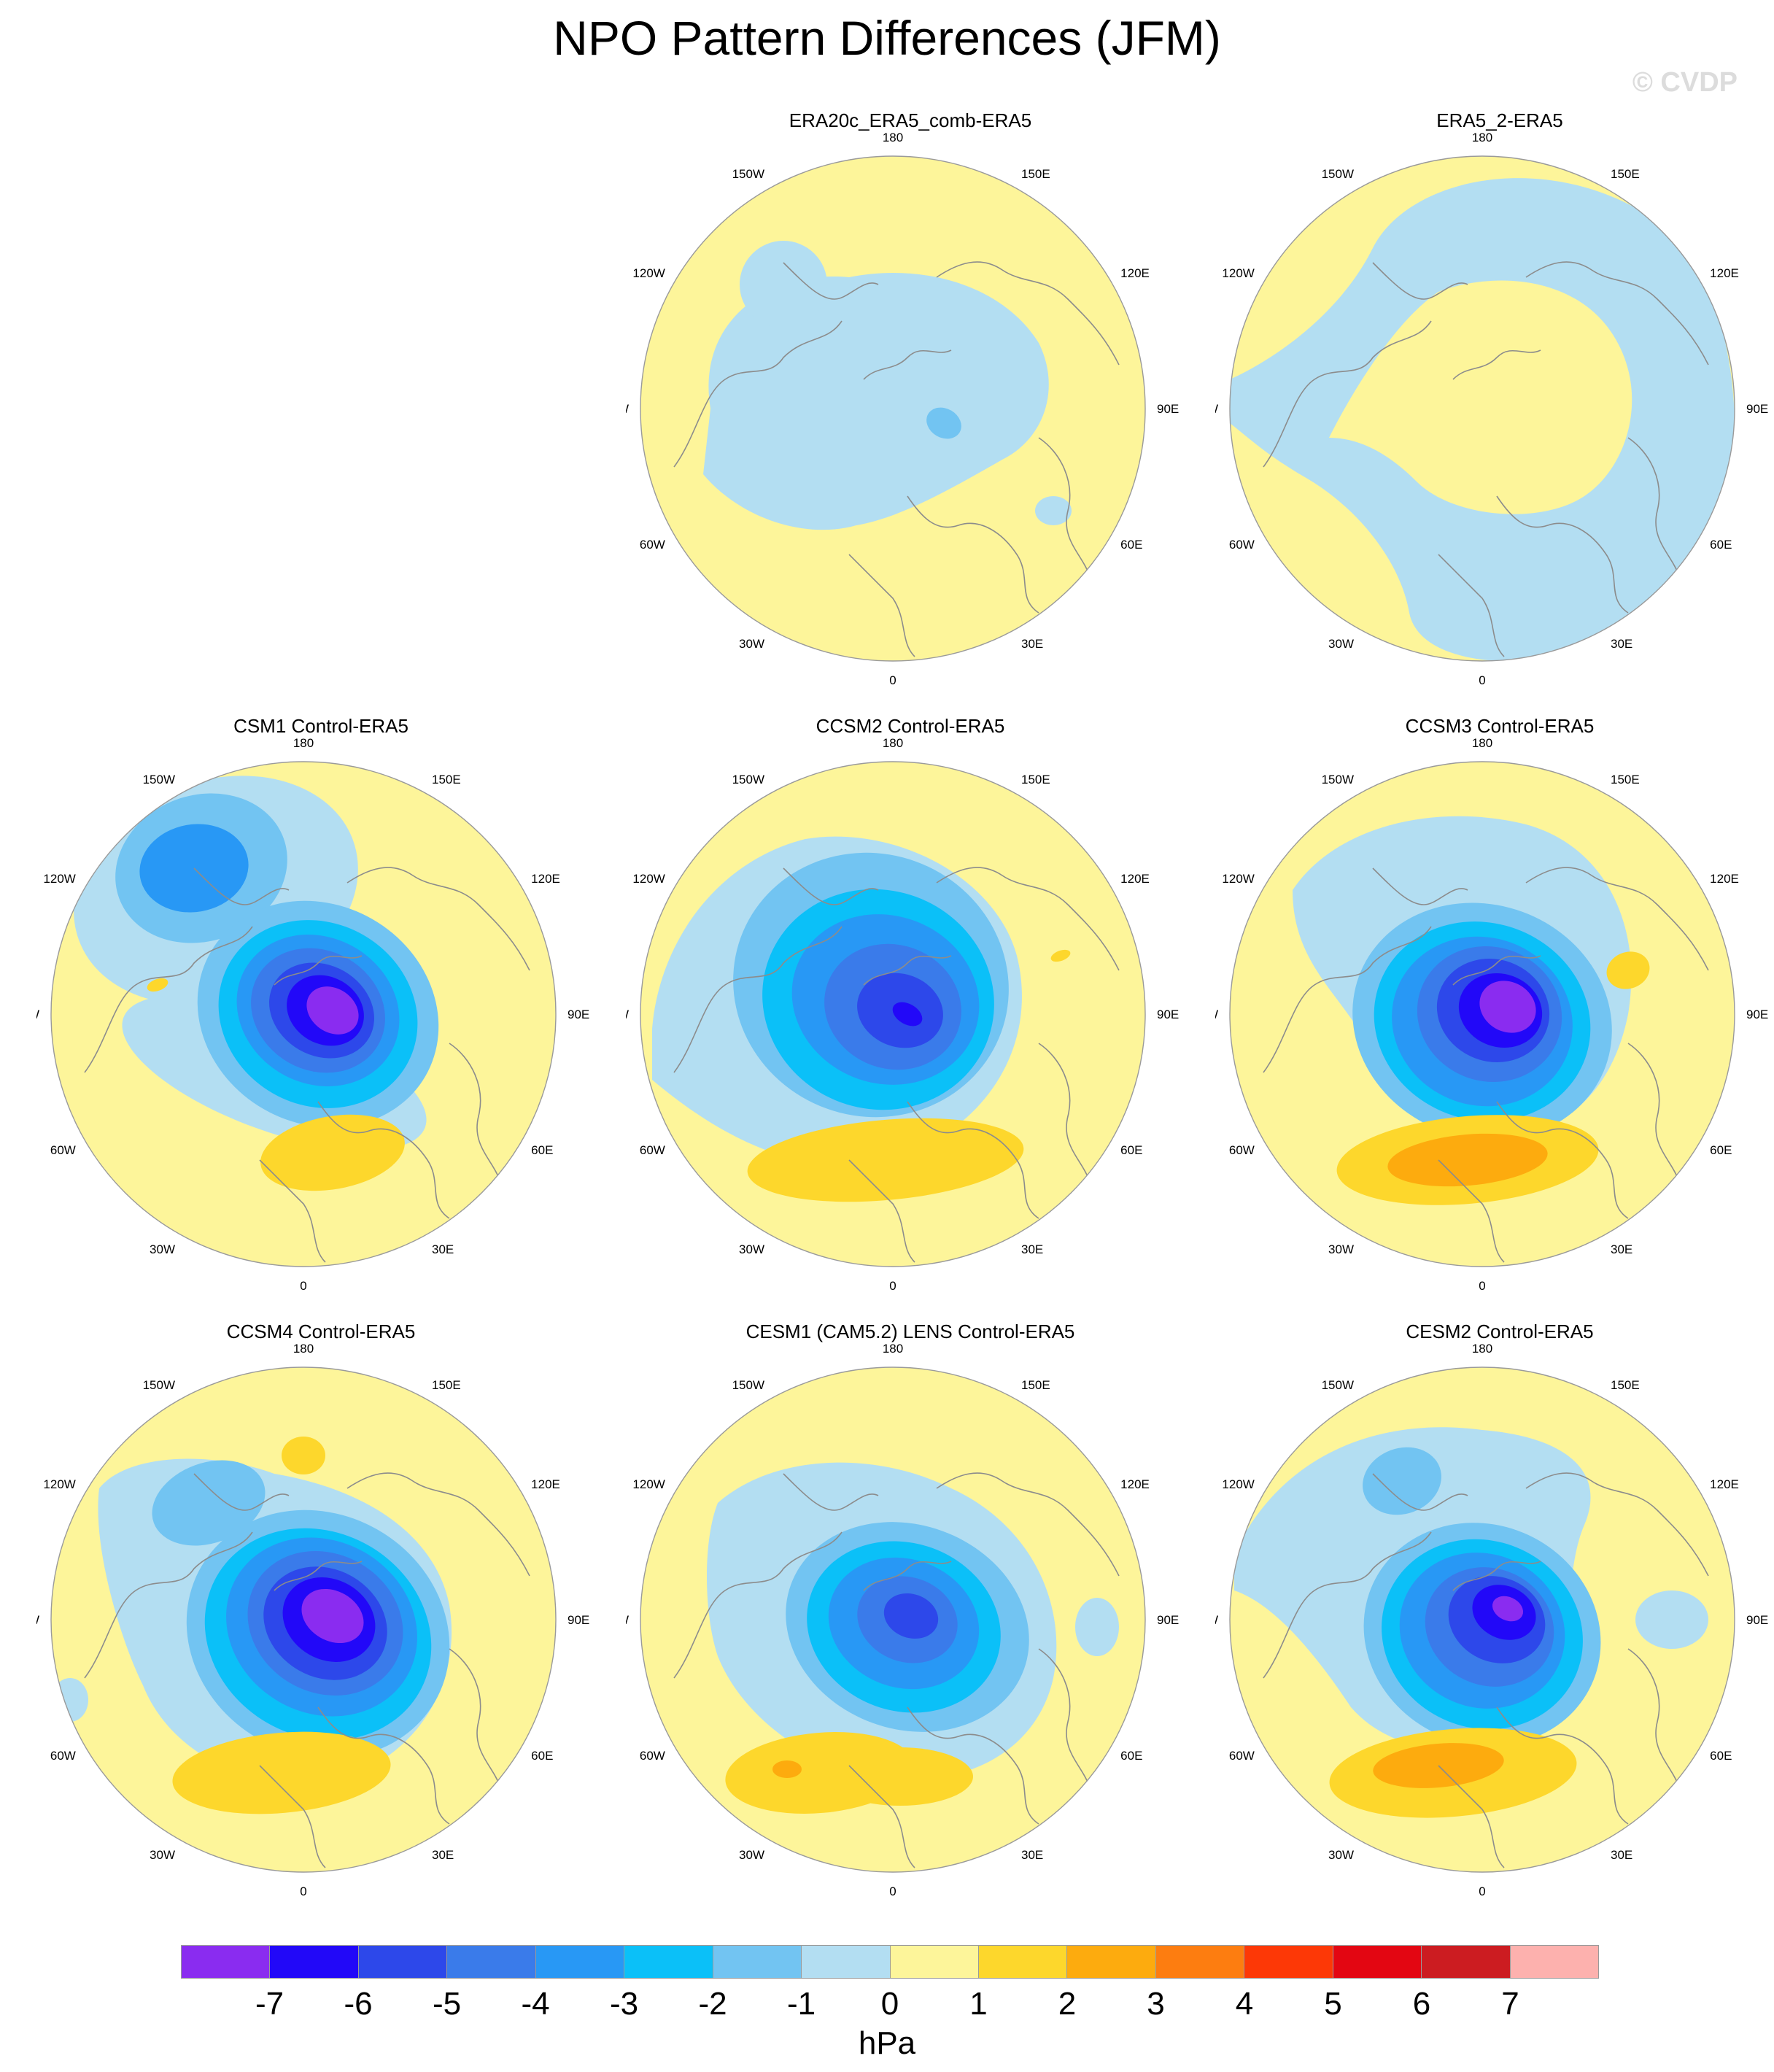  Describe the element at coordinates (535, 2004) in the screenshot. I see `colorbar-tick-label: -4` at that location.